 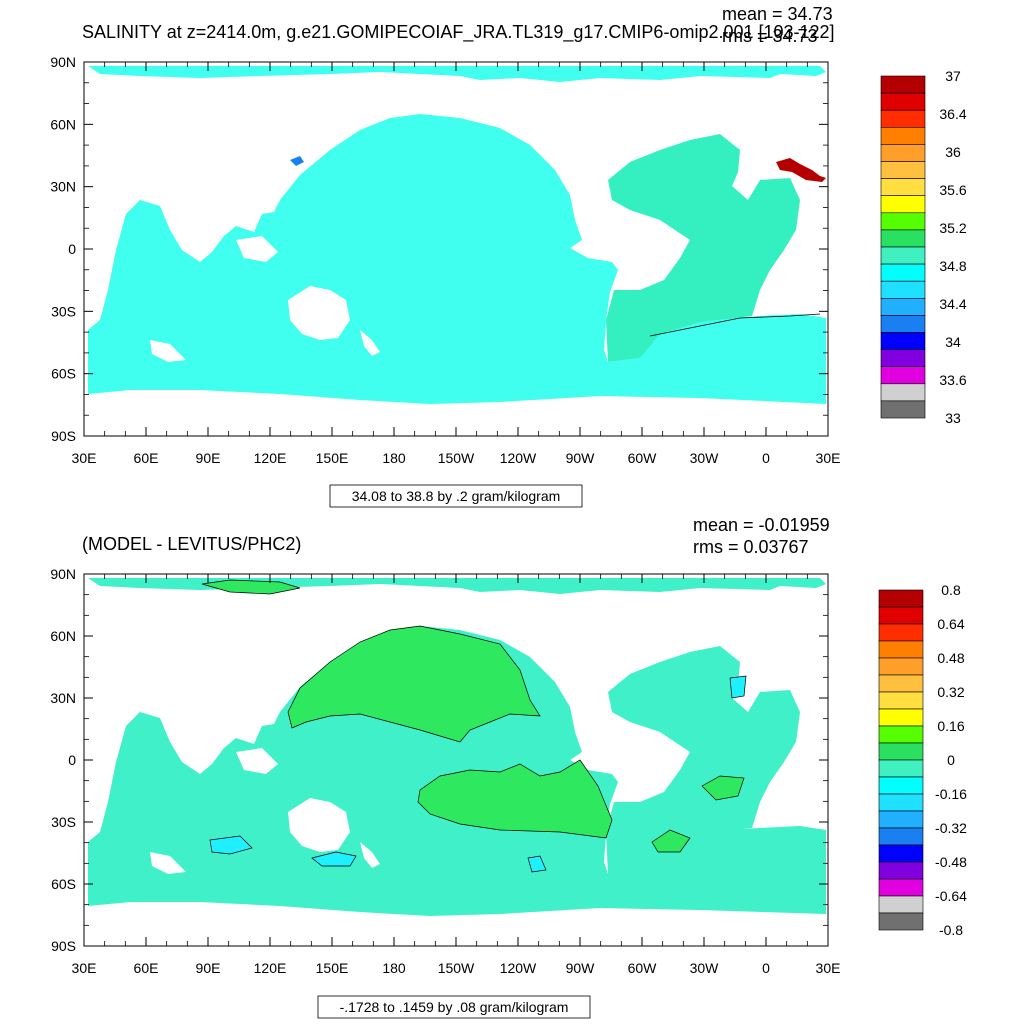 What do you see at coordinates (63, 884) in the screenshot?
I see `bottom-ytick-label: 60S` at bounding box center [63, 884].